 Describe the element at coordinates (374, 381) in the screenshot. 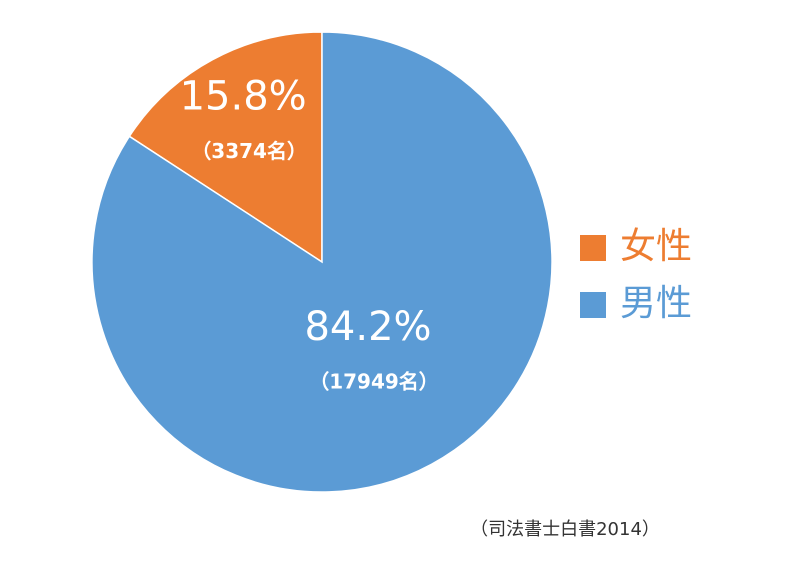

I see `count-label: （17949名）` at that location.